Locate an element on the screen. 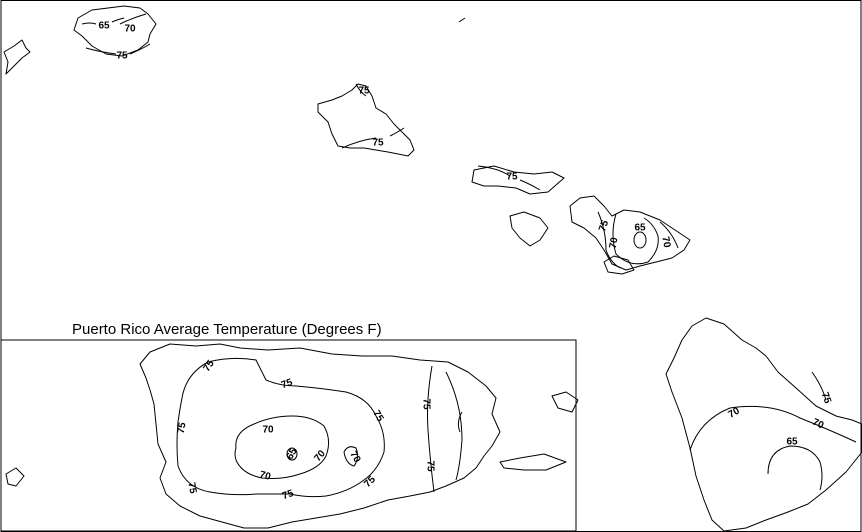  pr-contour-75-far-east is located at coordinates (454, 426).